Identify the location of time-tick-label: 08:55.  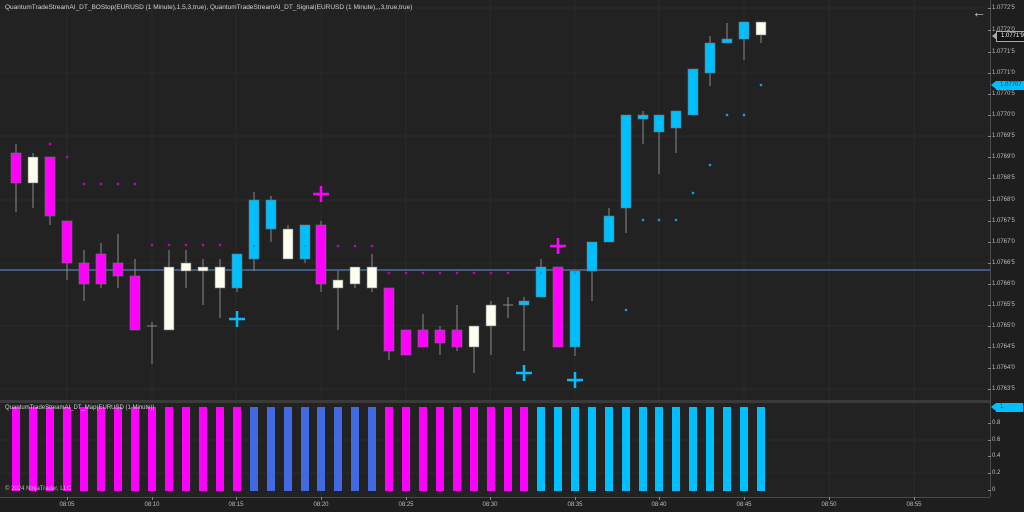
(914, 505).